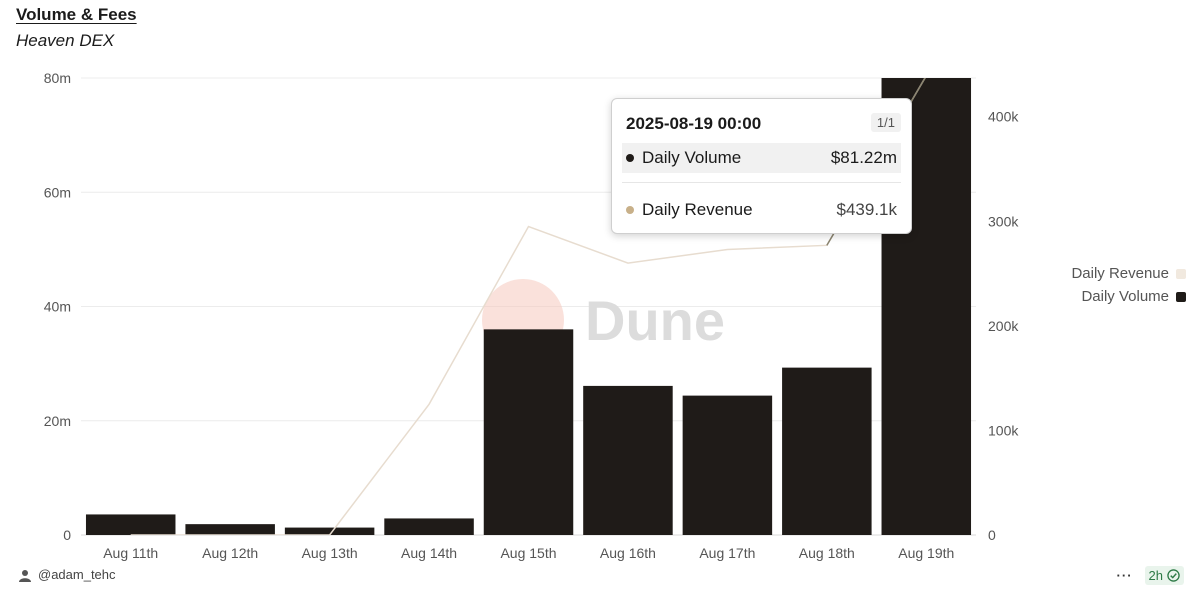  I want to click on right-tick-label: 300k, so click(1003, 221).